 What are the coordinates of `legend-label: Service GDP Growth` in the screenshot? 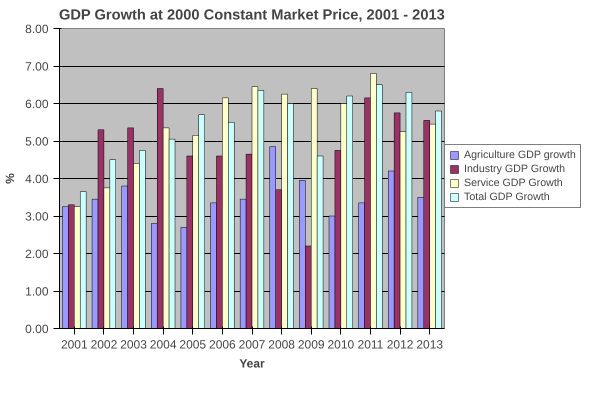 It's located at (513, 183).